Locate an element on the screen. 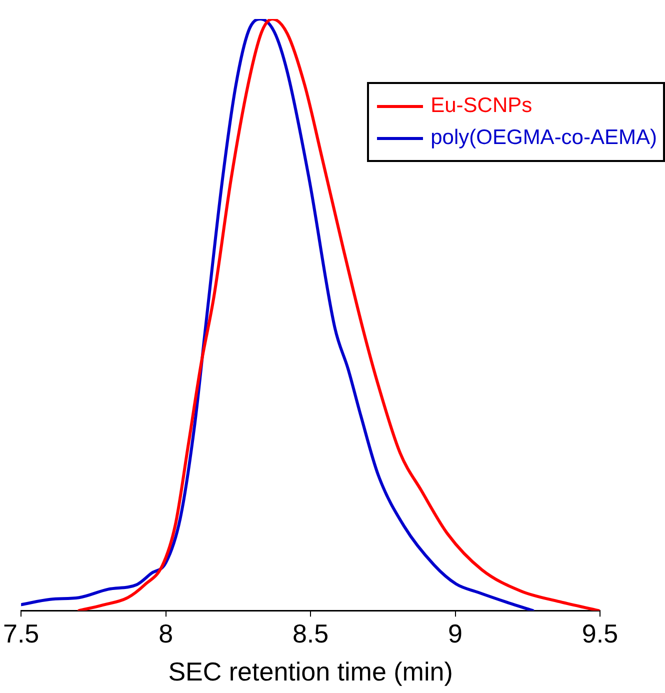 Image resolution: width=665 pixels, height=693 pixels. x-tick-label: 8.5 is located at coordinates (310, 633).